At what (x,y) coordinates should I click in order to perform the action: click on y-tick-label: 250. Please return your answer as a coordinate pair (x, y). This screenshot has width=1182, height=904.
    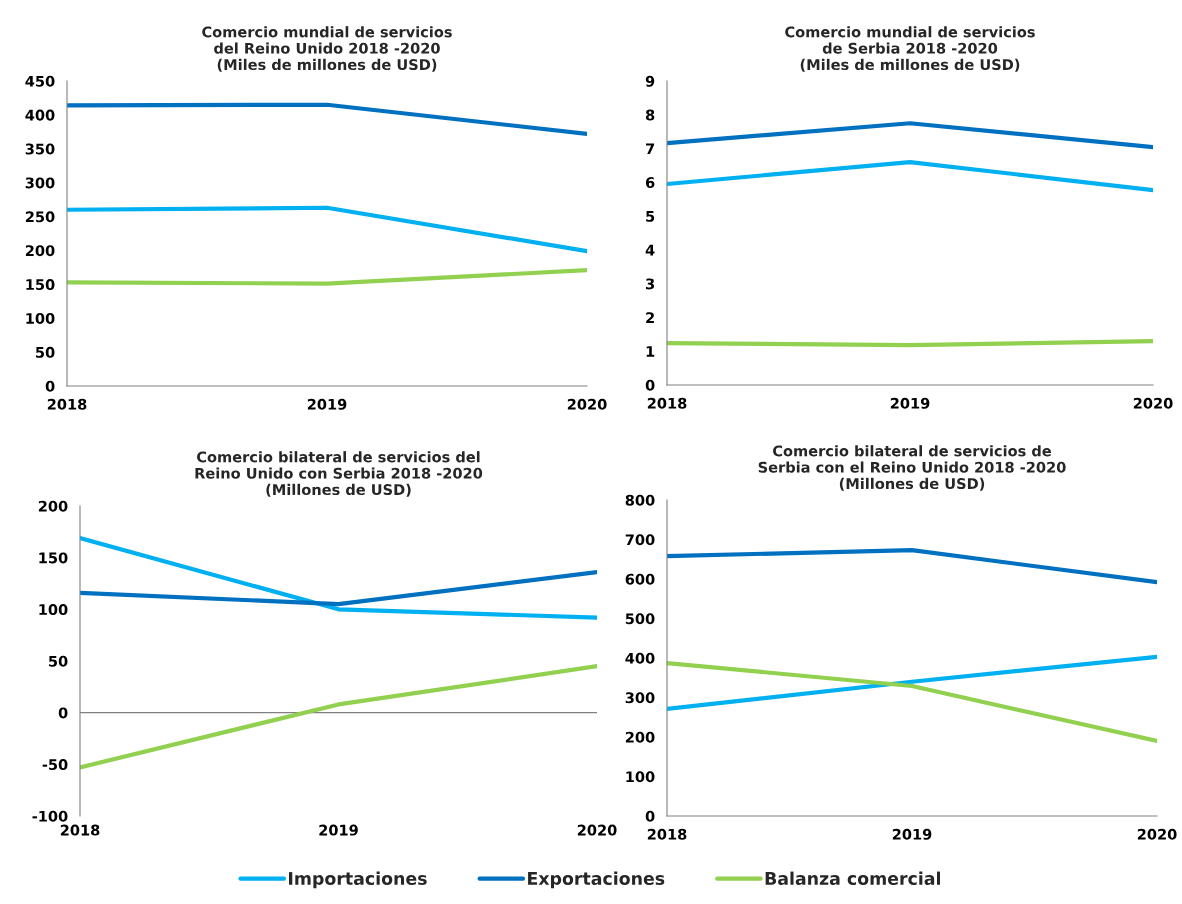
    Looking at the image, I should click on (40, 217).